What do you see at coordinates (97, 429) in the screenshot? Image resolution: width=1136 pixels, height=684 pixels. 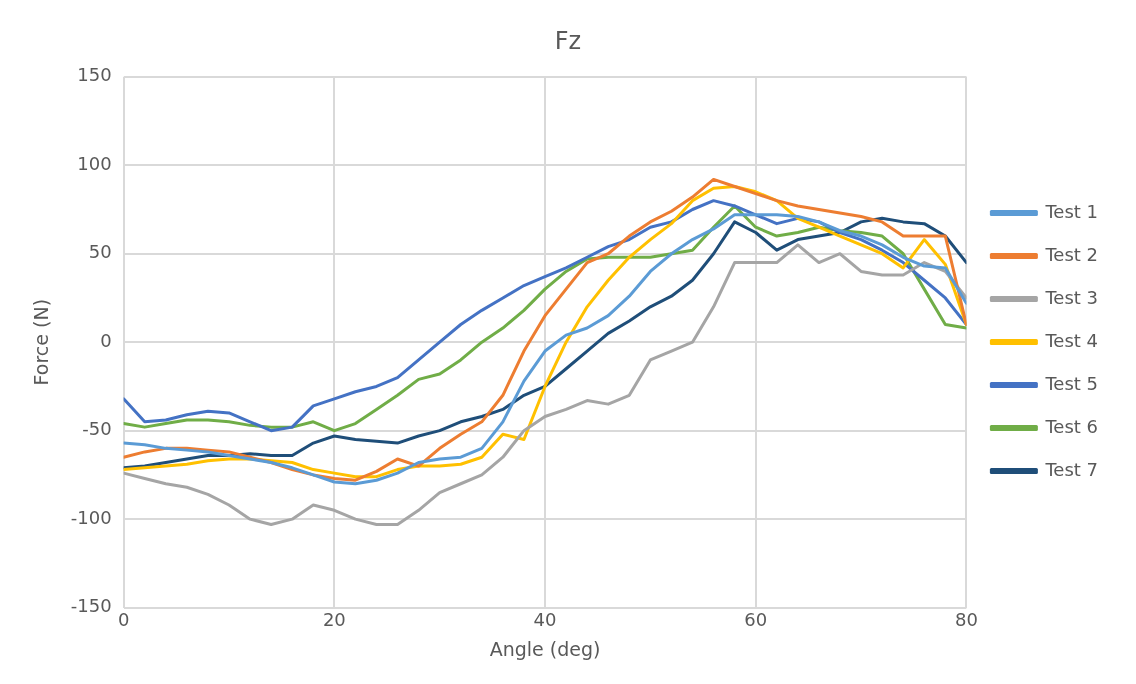 I see `y-tick-label: -50` at bounding box center [97, 429].